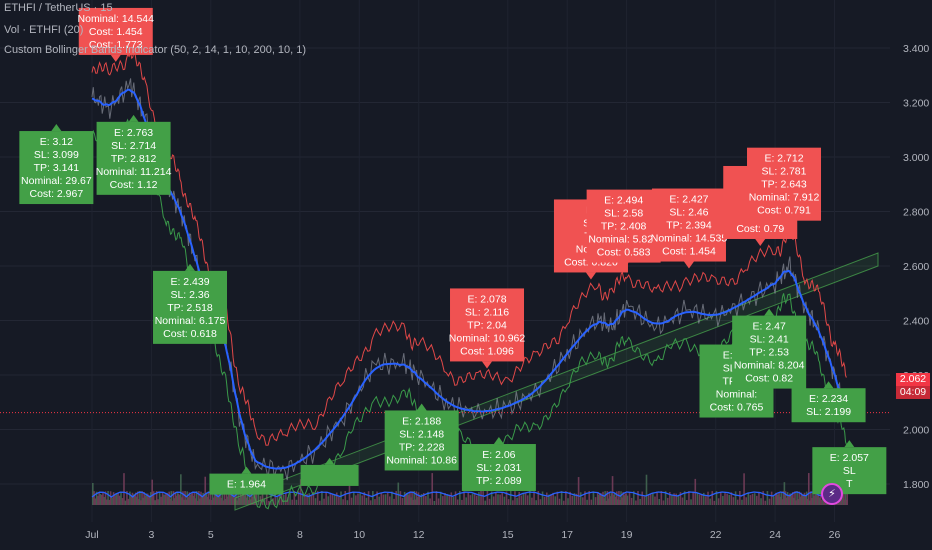 The height and width of the screenshot is (550, 932). Describe the element at coordinates (134, 185) in the screenshot. I see `signal-line: Cost: 1.12` at that location.